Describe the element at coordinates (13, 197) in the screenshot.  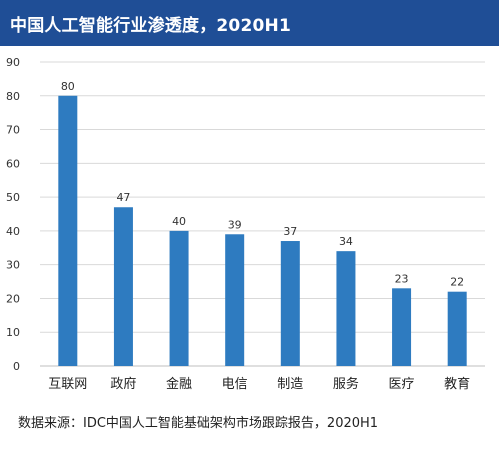
I see `y-tick-label: 50` at that location.